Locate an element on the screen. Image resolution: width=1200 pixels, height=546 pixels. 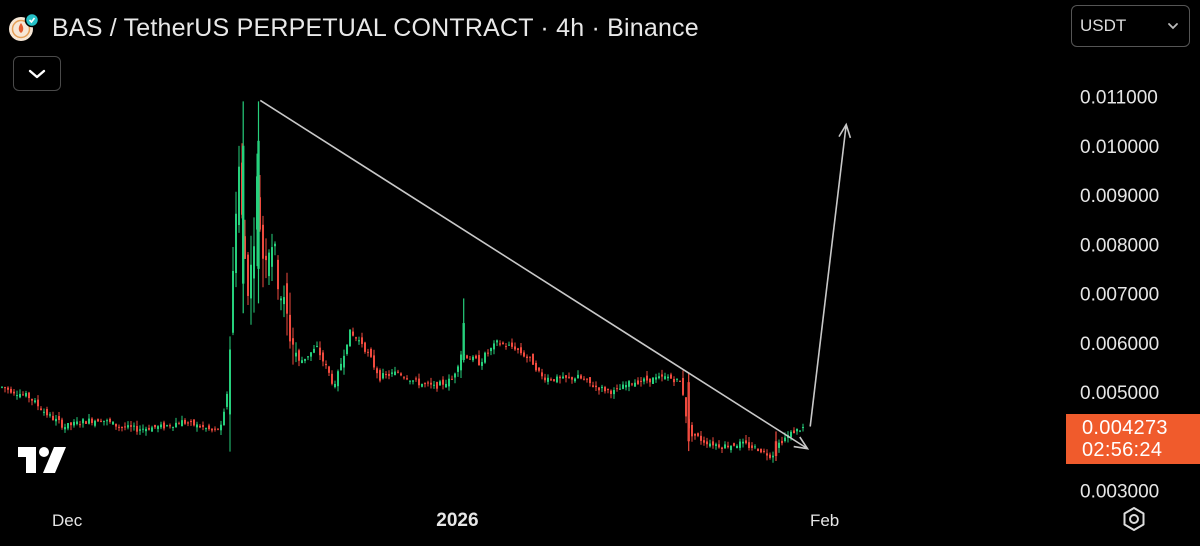
time-axis: Dec 2026 Feb is located at coordinates (445, 520).